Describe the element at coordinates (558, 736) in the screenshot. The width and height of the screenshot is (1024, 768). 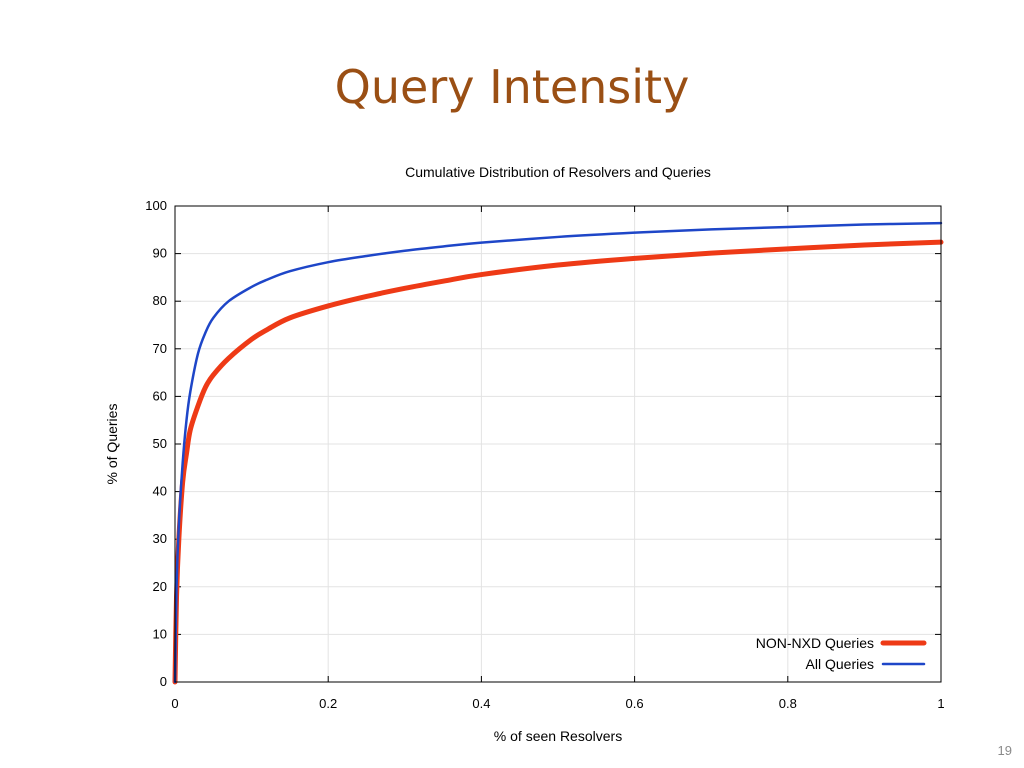
I see `x-axis-label: % of seen Resolvers` at that location.